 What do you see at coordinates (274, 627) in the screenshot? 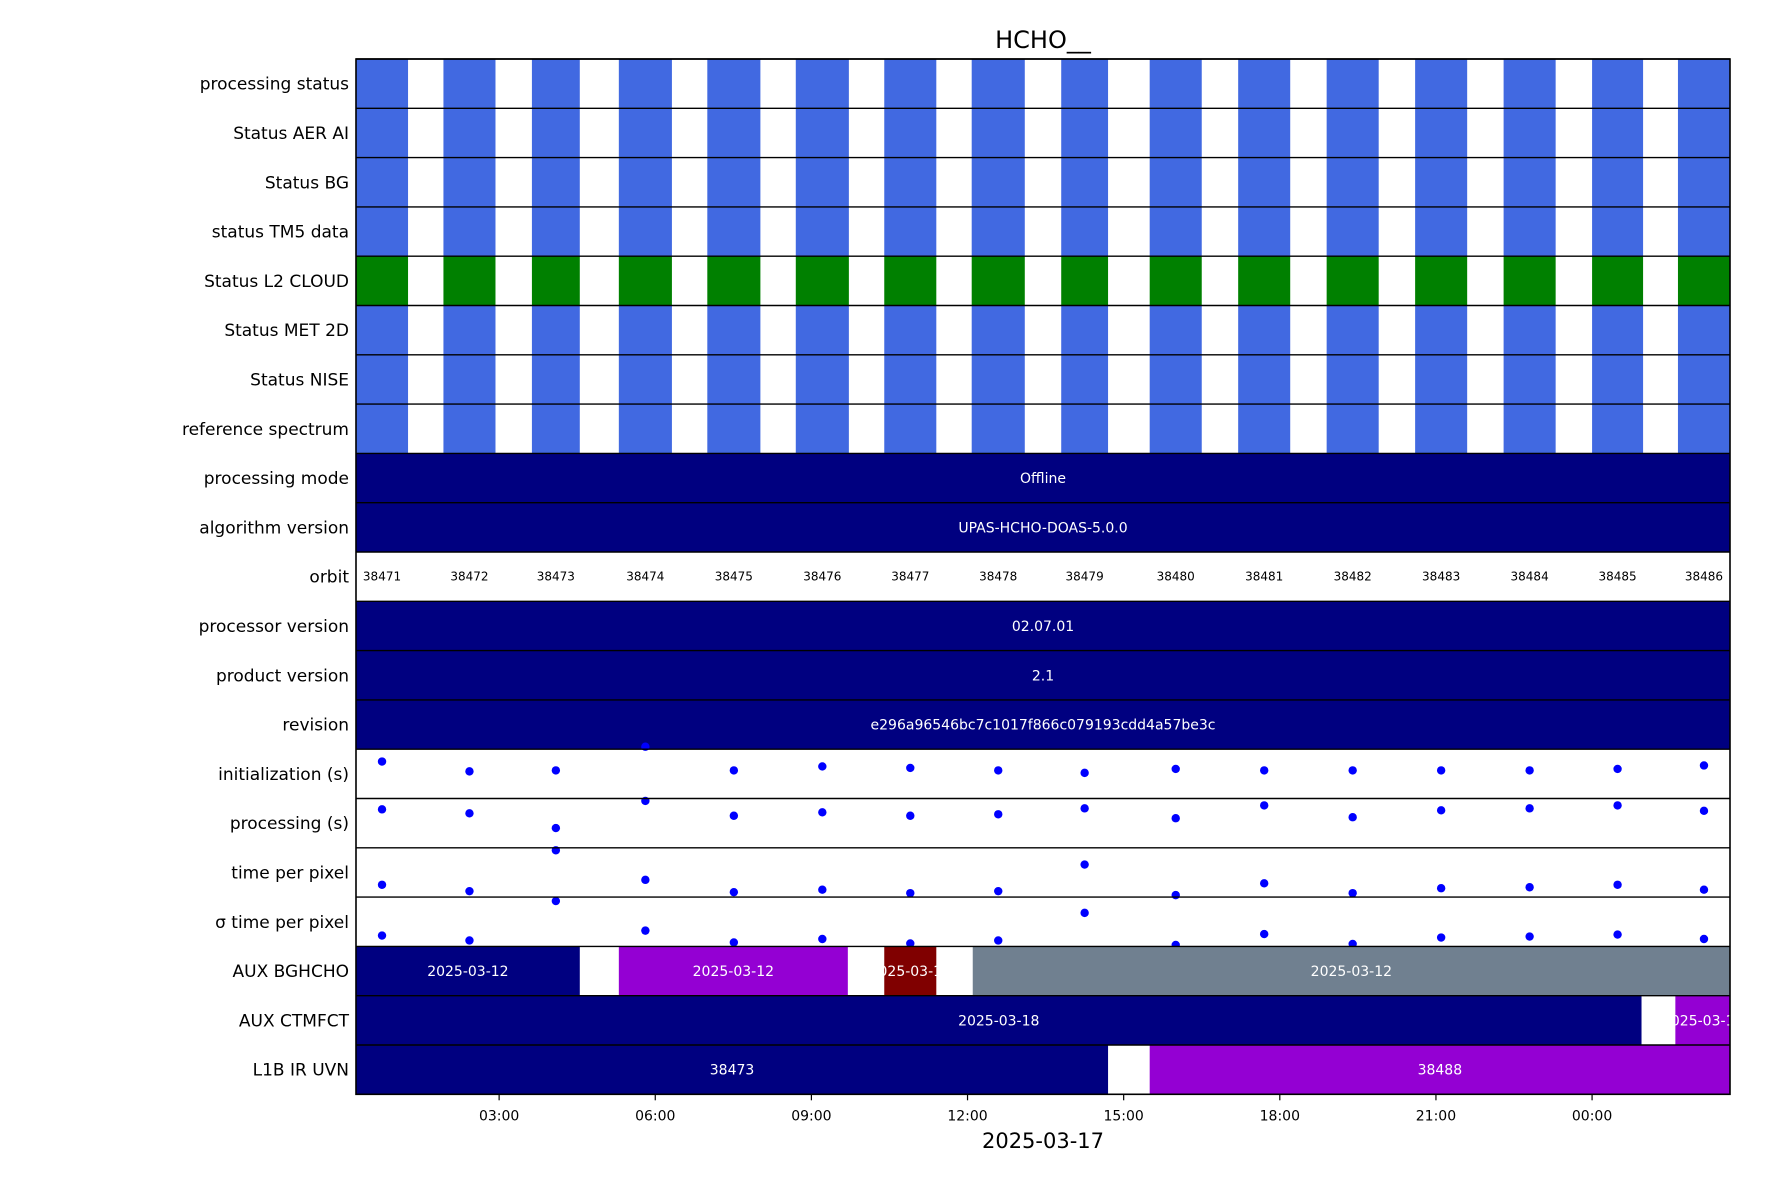
I see `row-label: processor version` at bounding box center [274, 627].